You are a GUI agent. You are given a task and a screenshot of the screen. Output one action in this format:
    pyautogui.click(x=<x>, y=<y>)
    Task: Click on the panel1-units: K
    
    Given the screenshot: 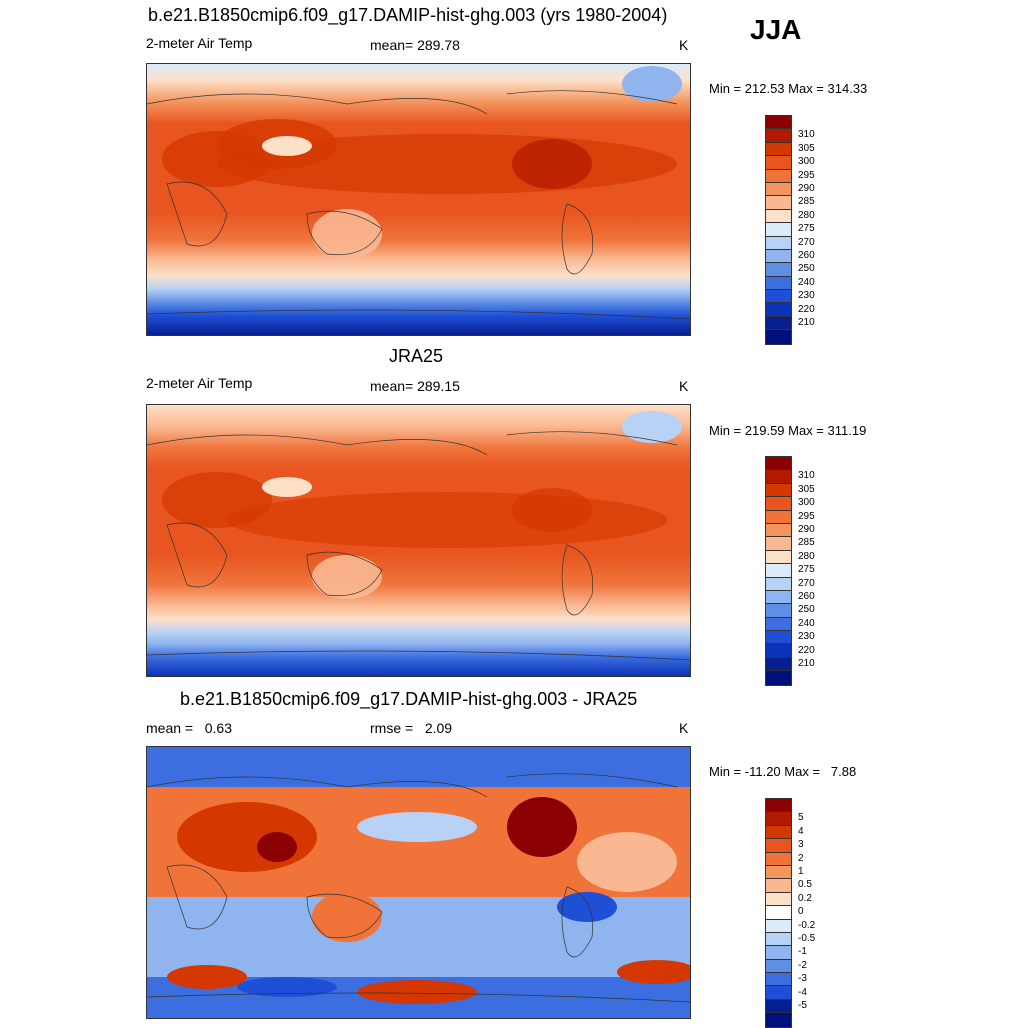 What is the action you would take?
    pyautogui.click(x=684, y=45)
    